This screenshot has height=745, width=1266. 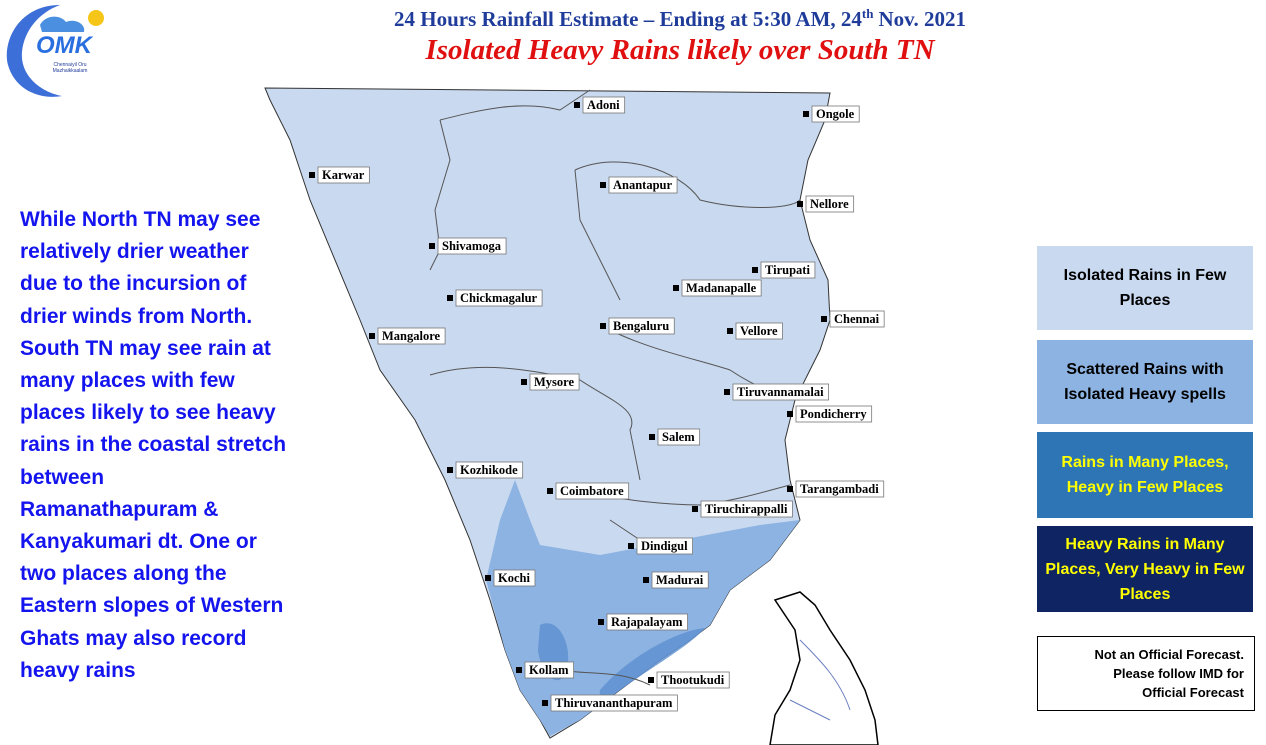 I want to click on place-label: Kozhikode, so click(x=489, y=470).